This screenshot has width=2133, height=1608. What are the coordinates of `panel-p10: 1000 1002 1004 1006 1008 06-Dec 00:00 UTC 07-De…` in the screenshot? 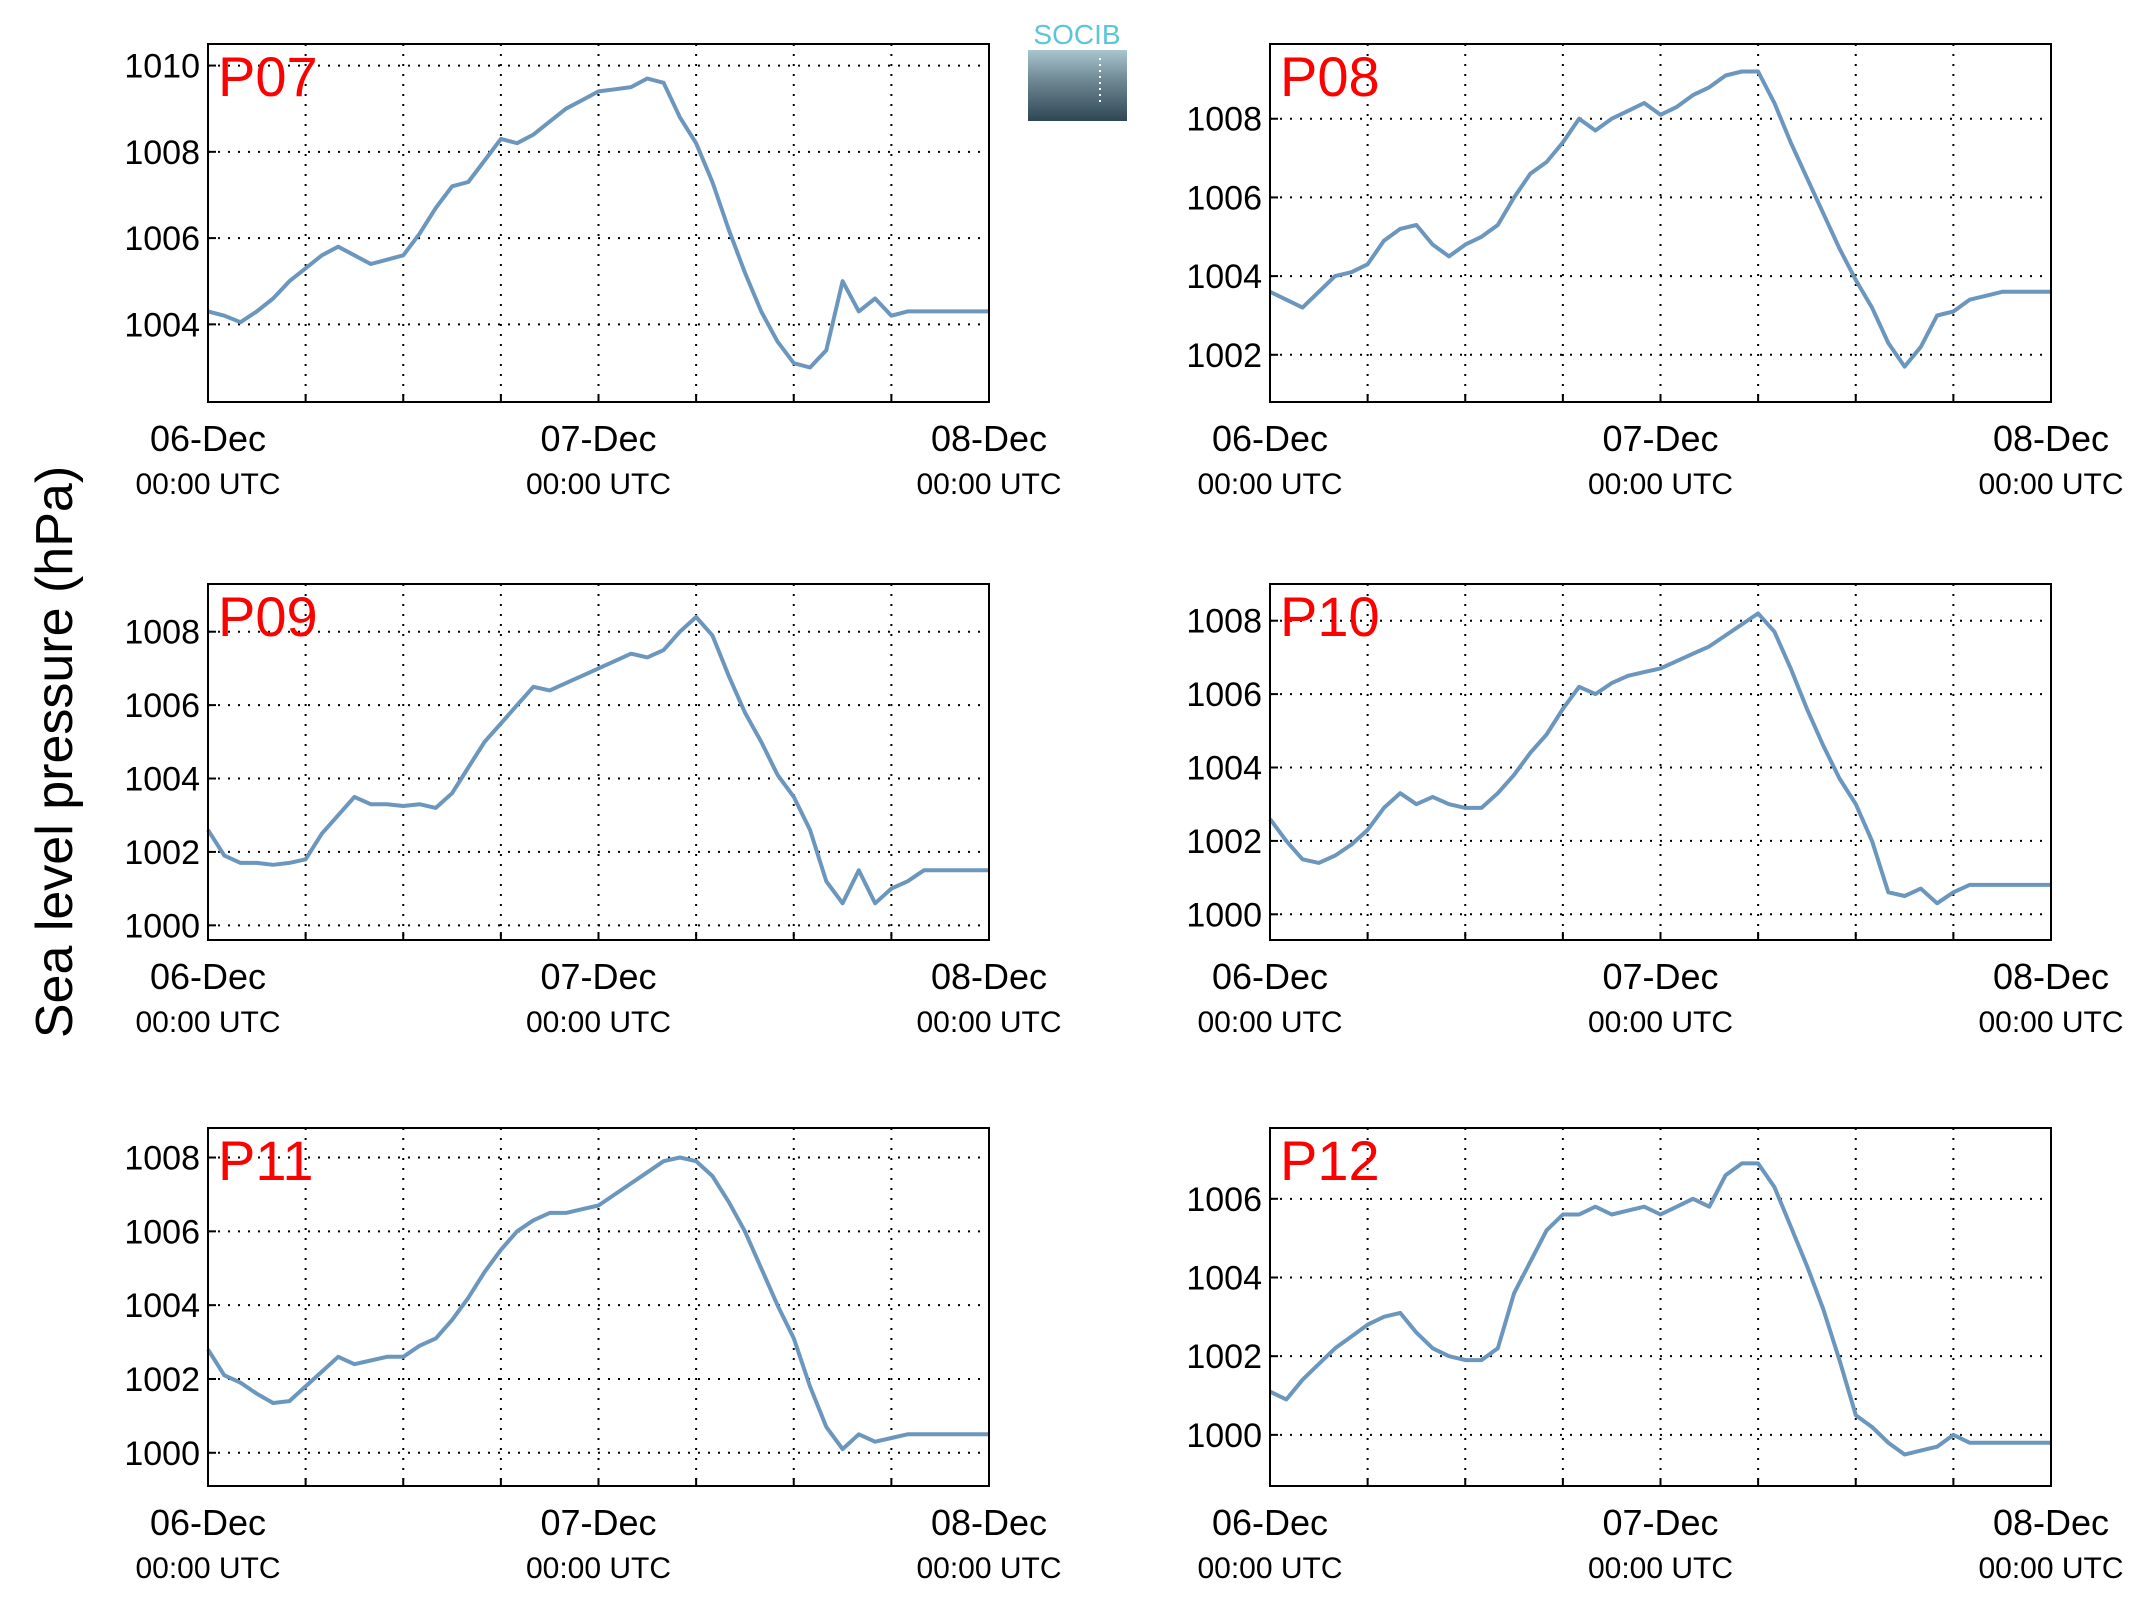 It's located at (1655, 811).